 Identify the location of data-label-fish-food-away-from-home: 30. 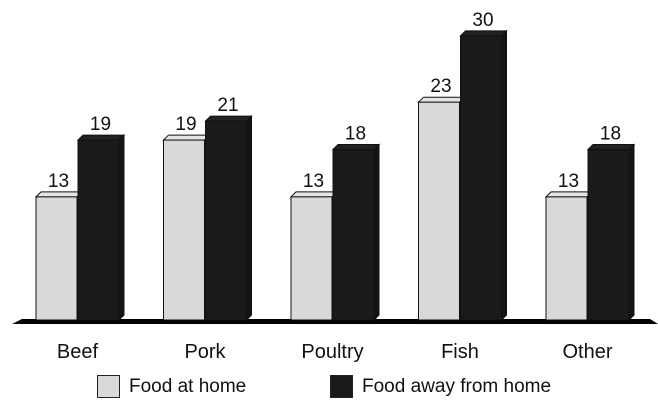
(482, 20).